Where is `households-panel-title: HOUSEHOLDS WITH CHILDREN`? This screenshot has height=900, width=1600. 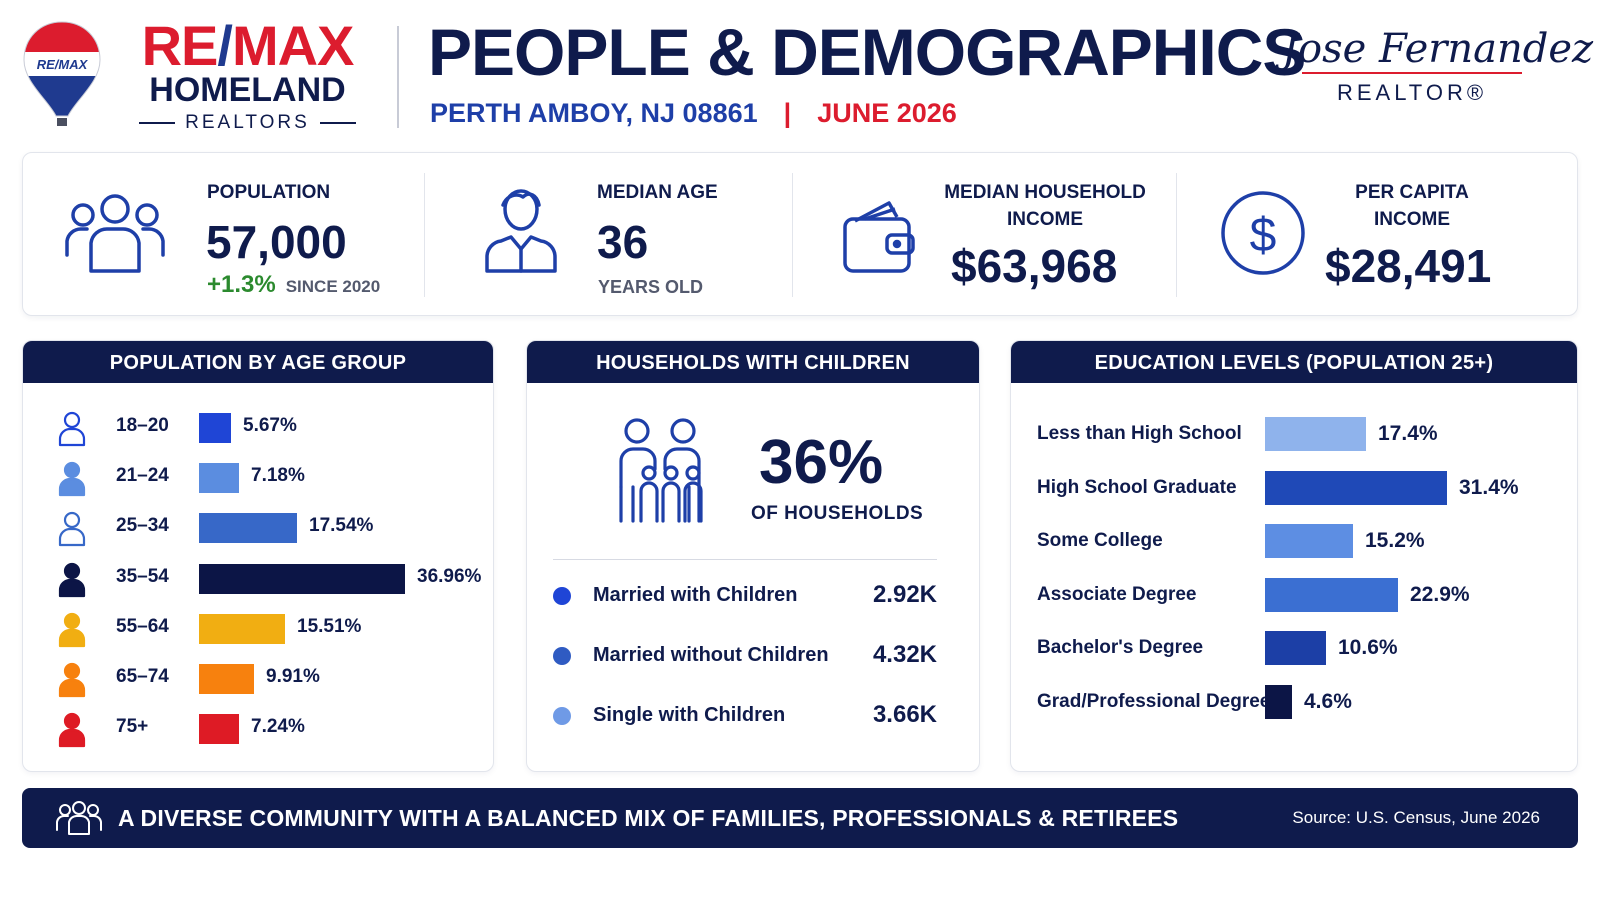 households-panel-title: HOUSEHOLDS WITH CHILDREN is located at coordinates (753, 362).